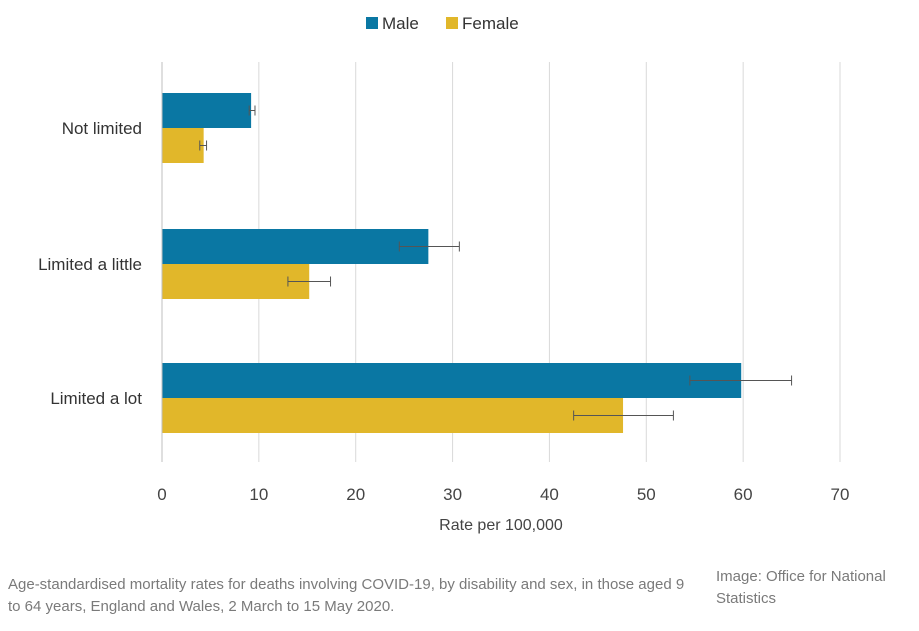 This screenshot has width=919, height=631. What do you see at coordinates (295, 246) in the screenshot?
I see `bar-male-limited-a-little` at bounding box center [295, 246].